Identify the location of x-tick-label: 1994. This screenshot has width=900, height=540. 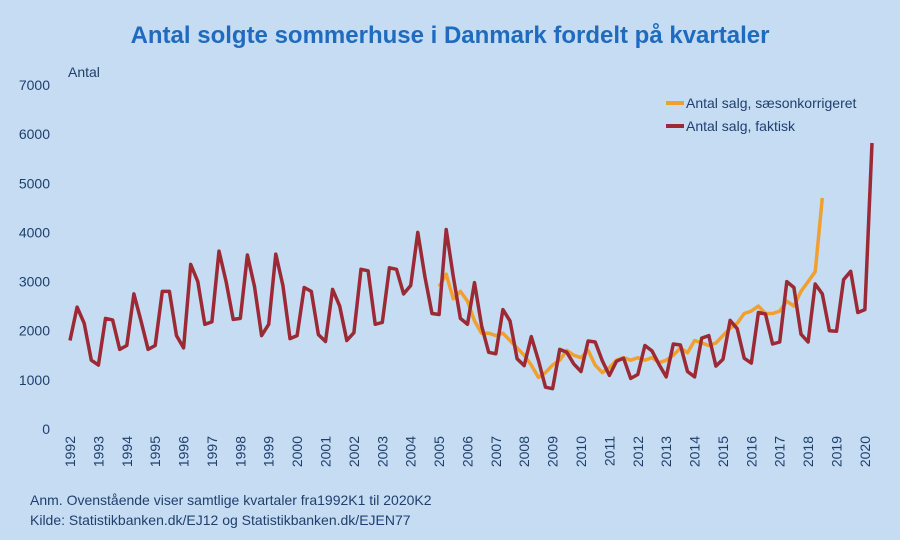
(127, 451).